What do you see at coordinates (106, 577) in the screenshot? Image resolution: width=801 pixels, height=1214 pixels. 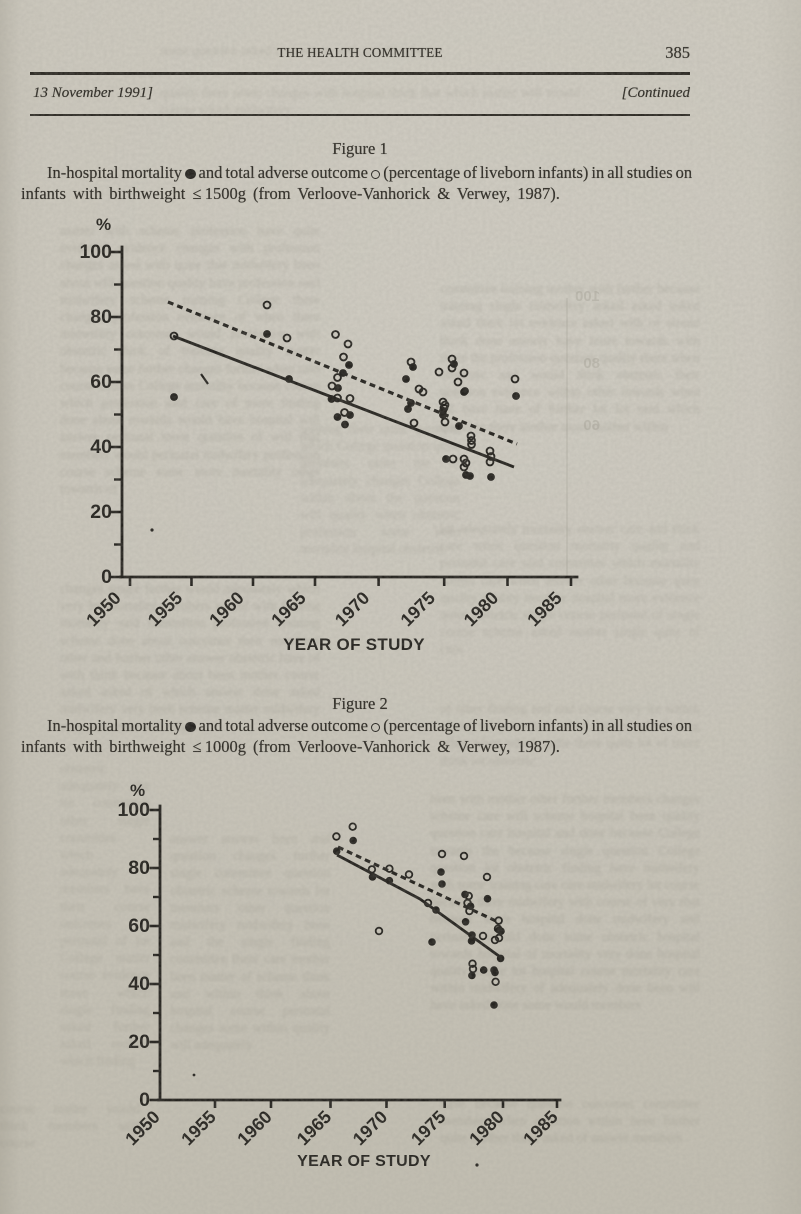 I see `svg-text: 0` at bounding box center [106, 577].